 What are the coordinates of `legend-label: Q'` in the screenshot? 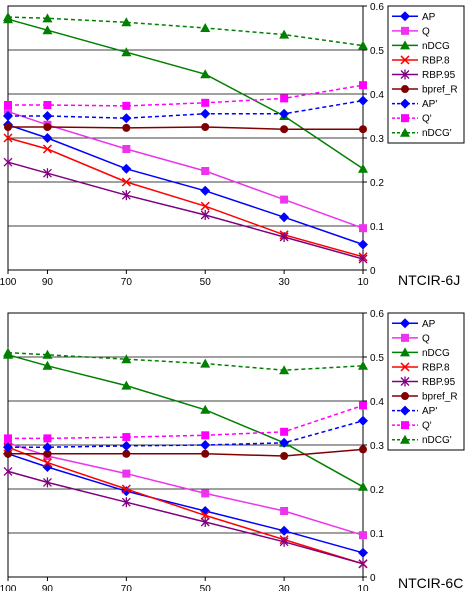 It's located at (427, 426).